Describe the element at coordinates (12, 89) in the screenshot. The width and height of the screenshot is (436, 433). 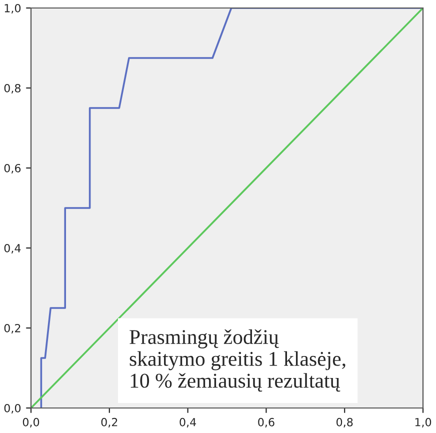
I see `y-tick-label: 0,8` at that location.